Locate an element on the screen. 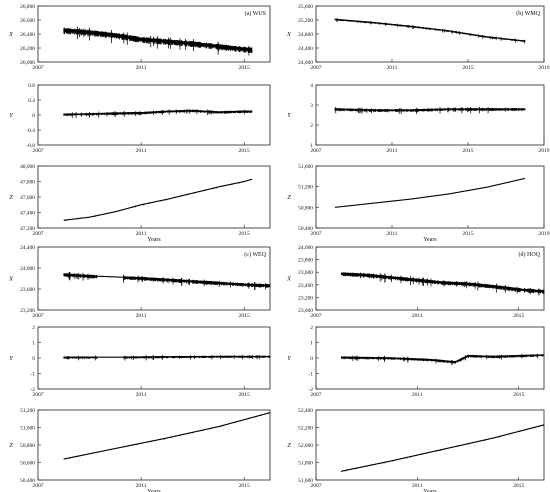 Image resolution: width=550 pixels, height=492 pixels. y-tick-label: 52,000 is located at coordinates (305, 446).